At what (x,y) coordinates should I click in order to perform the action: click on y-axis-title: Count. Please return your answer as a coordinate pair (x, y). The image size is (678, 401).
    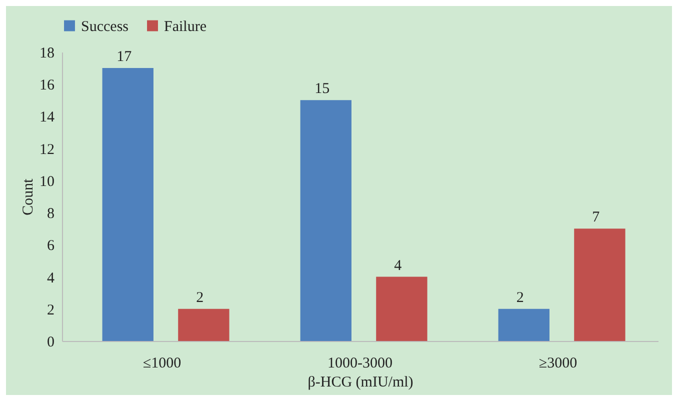
    Looking at the image, I should click on (28, 197).